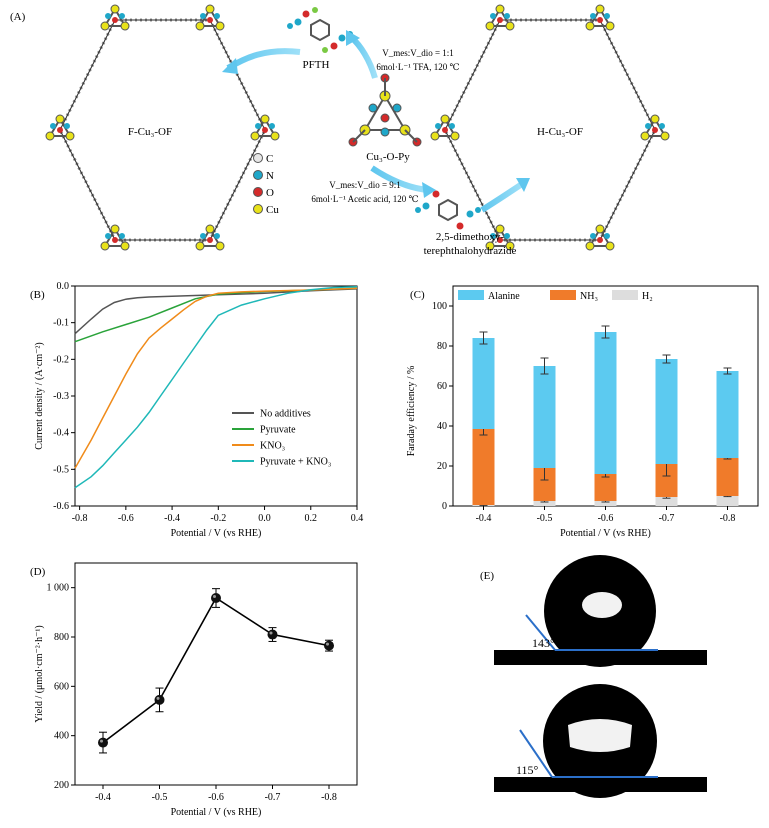  What do you see at coordinates (504, 296) in the screenshot?
I see `legend-entry: Alanine` at bounding box center [504, 296].